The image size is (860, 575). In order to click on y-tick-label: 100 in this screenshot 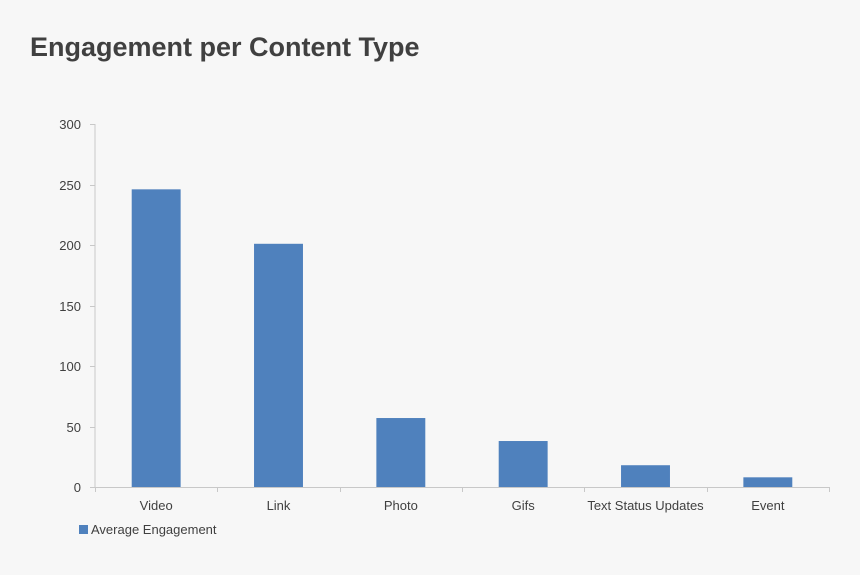, I will do `click(70, 366)`.